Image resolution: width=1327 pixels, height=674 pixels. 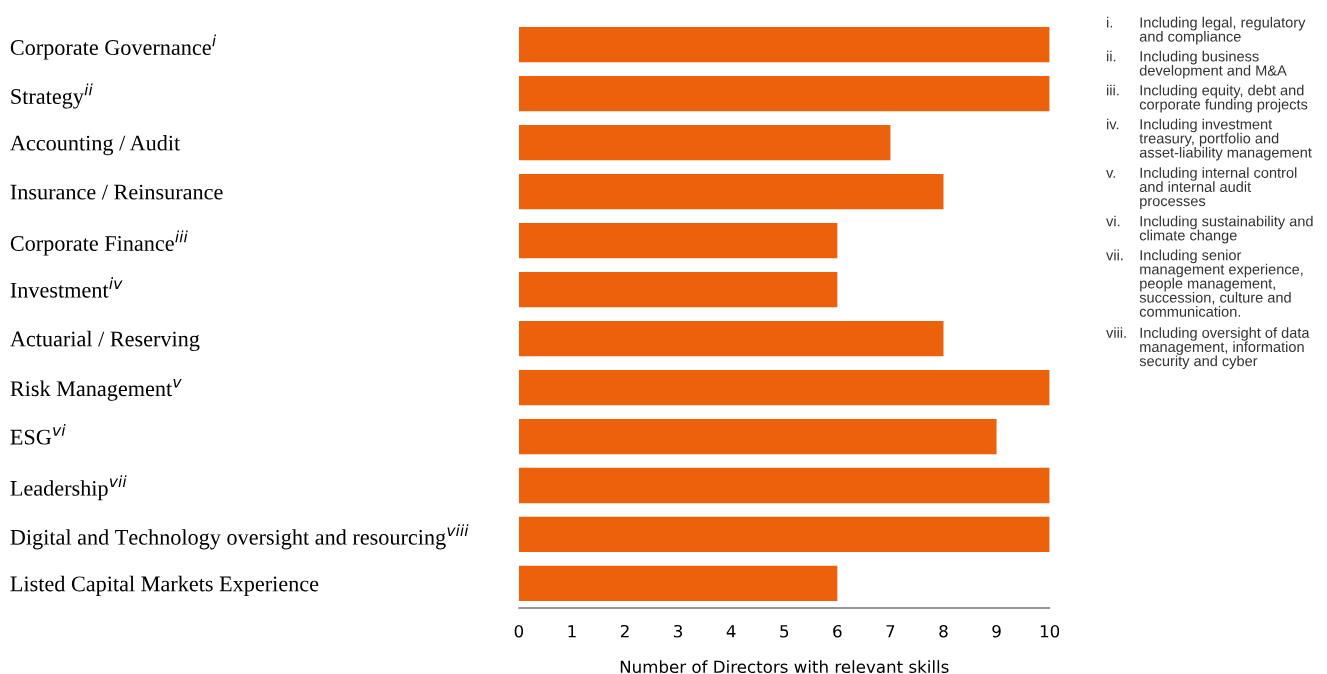 I want to click on text: vii. Including senior management experience, people management, succession, culture and communication., so click(x=1204, y=283).